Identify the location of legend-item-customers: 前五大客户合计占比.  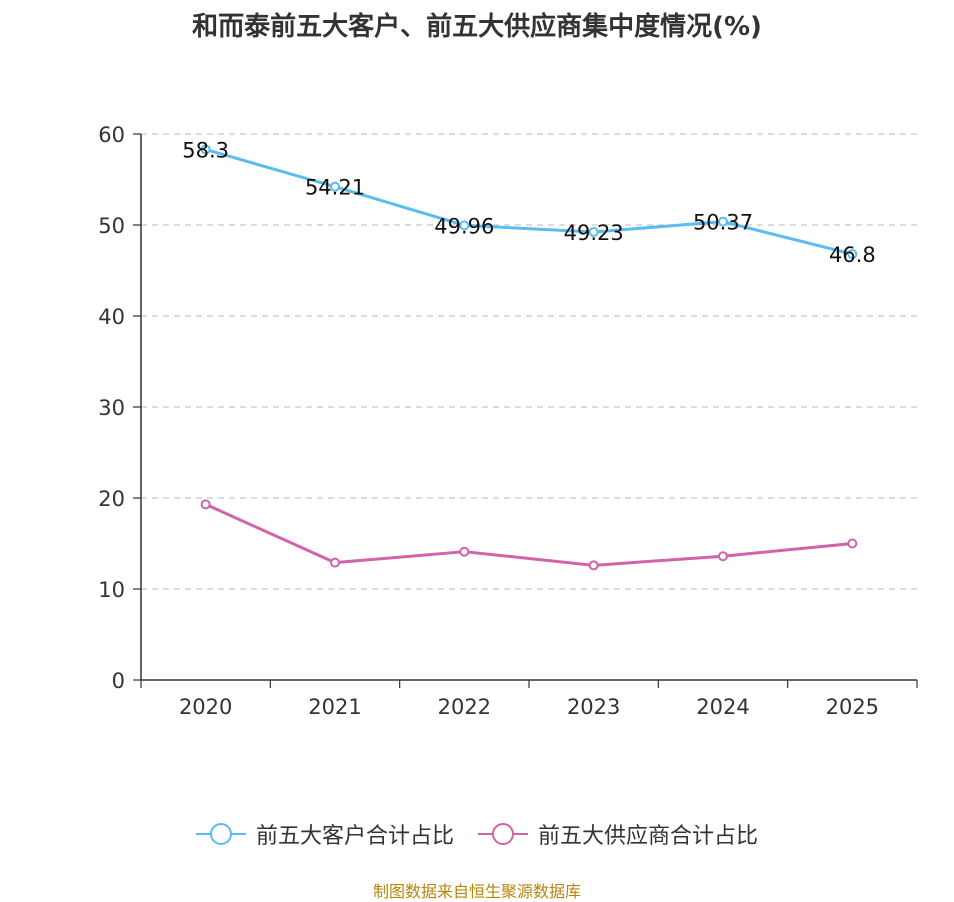
(324, 834).